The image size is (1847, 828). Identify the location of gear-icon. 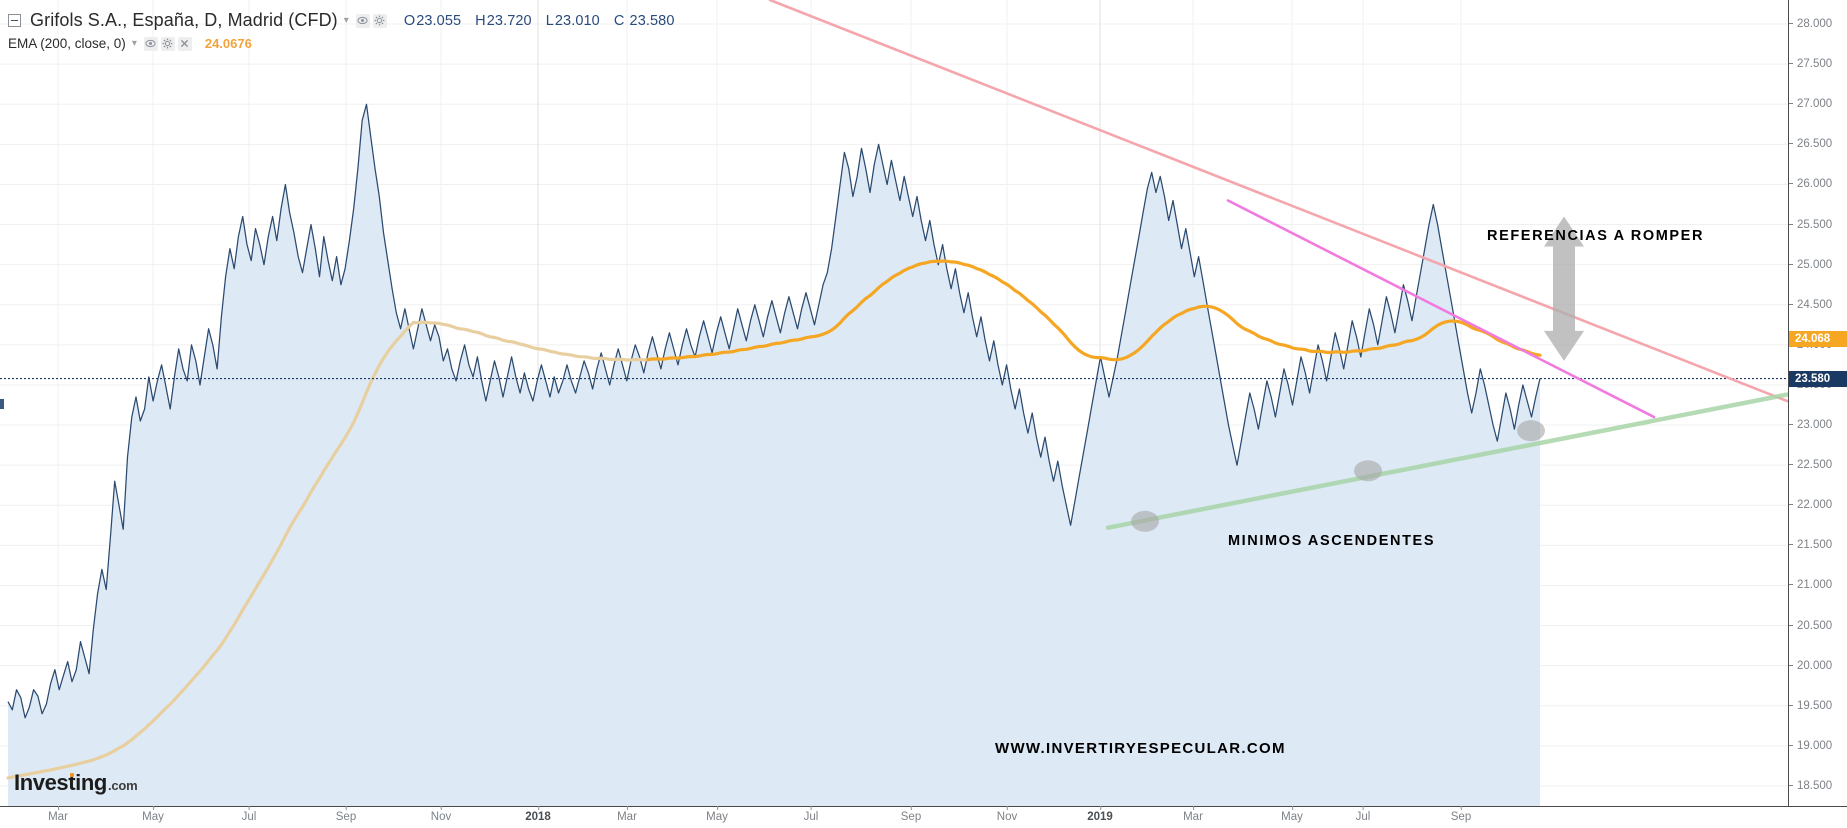
(379, 20).